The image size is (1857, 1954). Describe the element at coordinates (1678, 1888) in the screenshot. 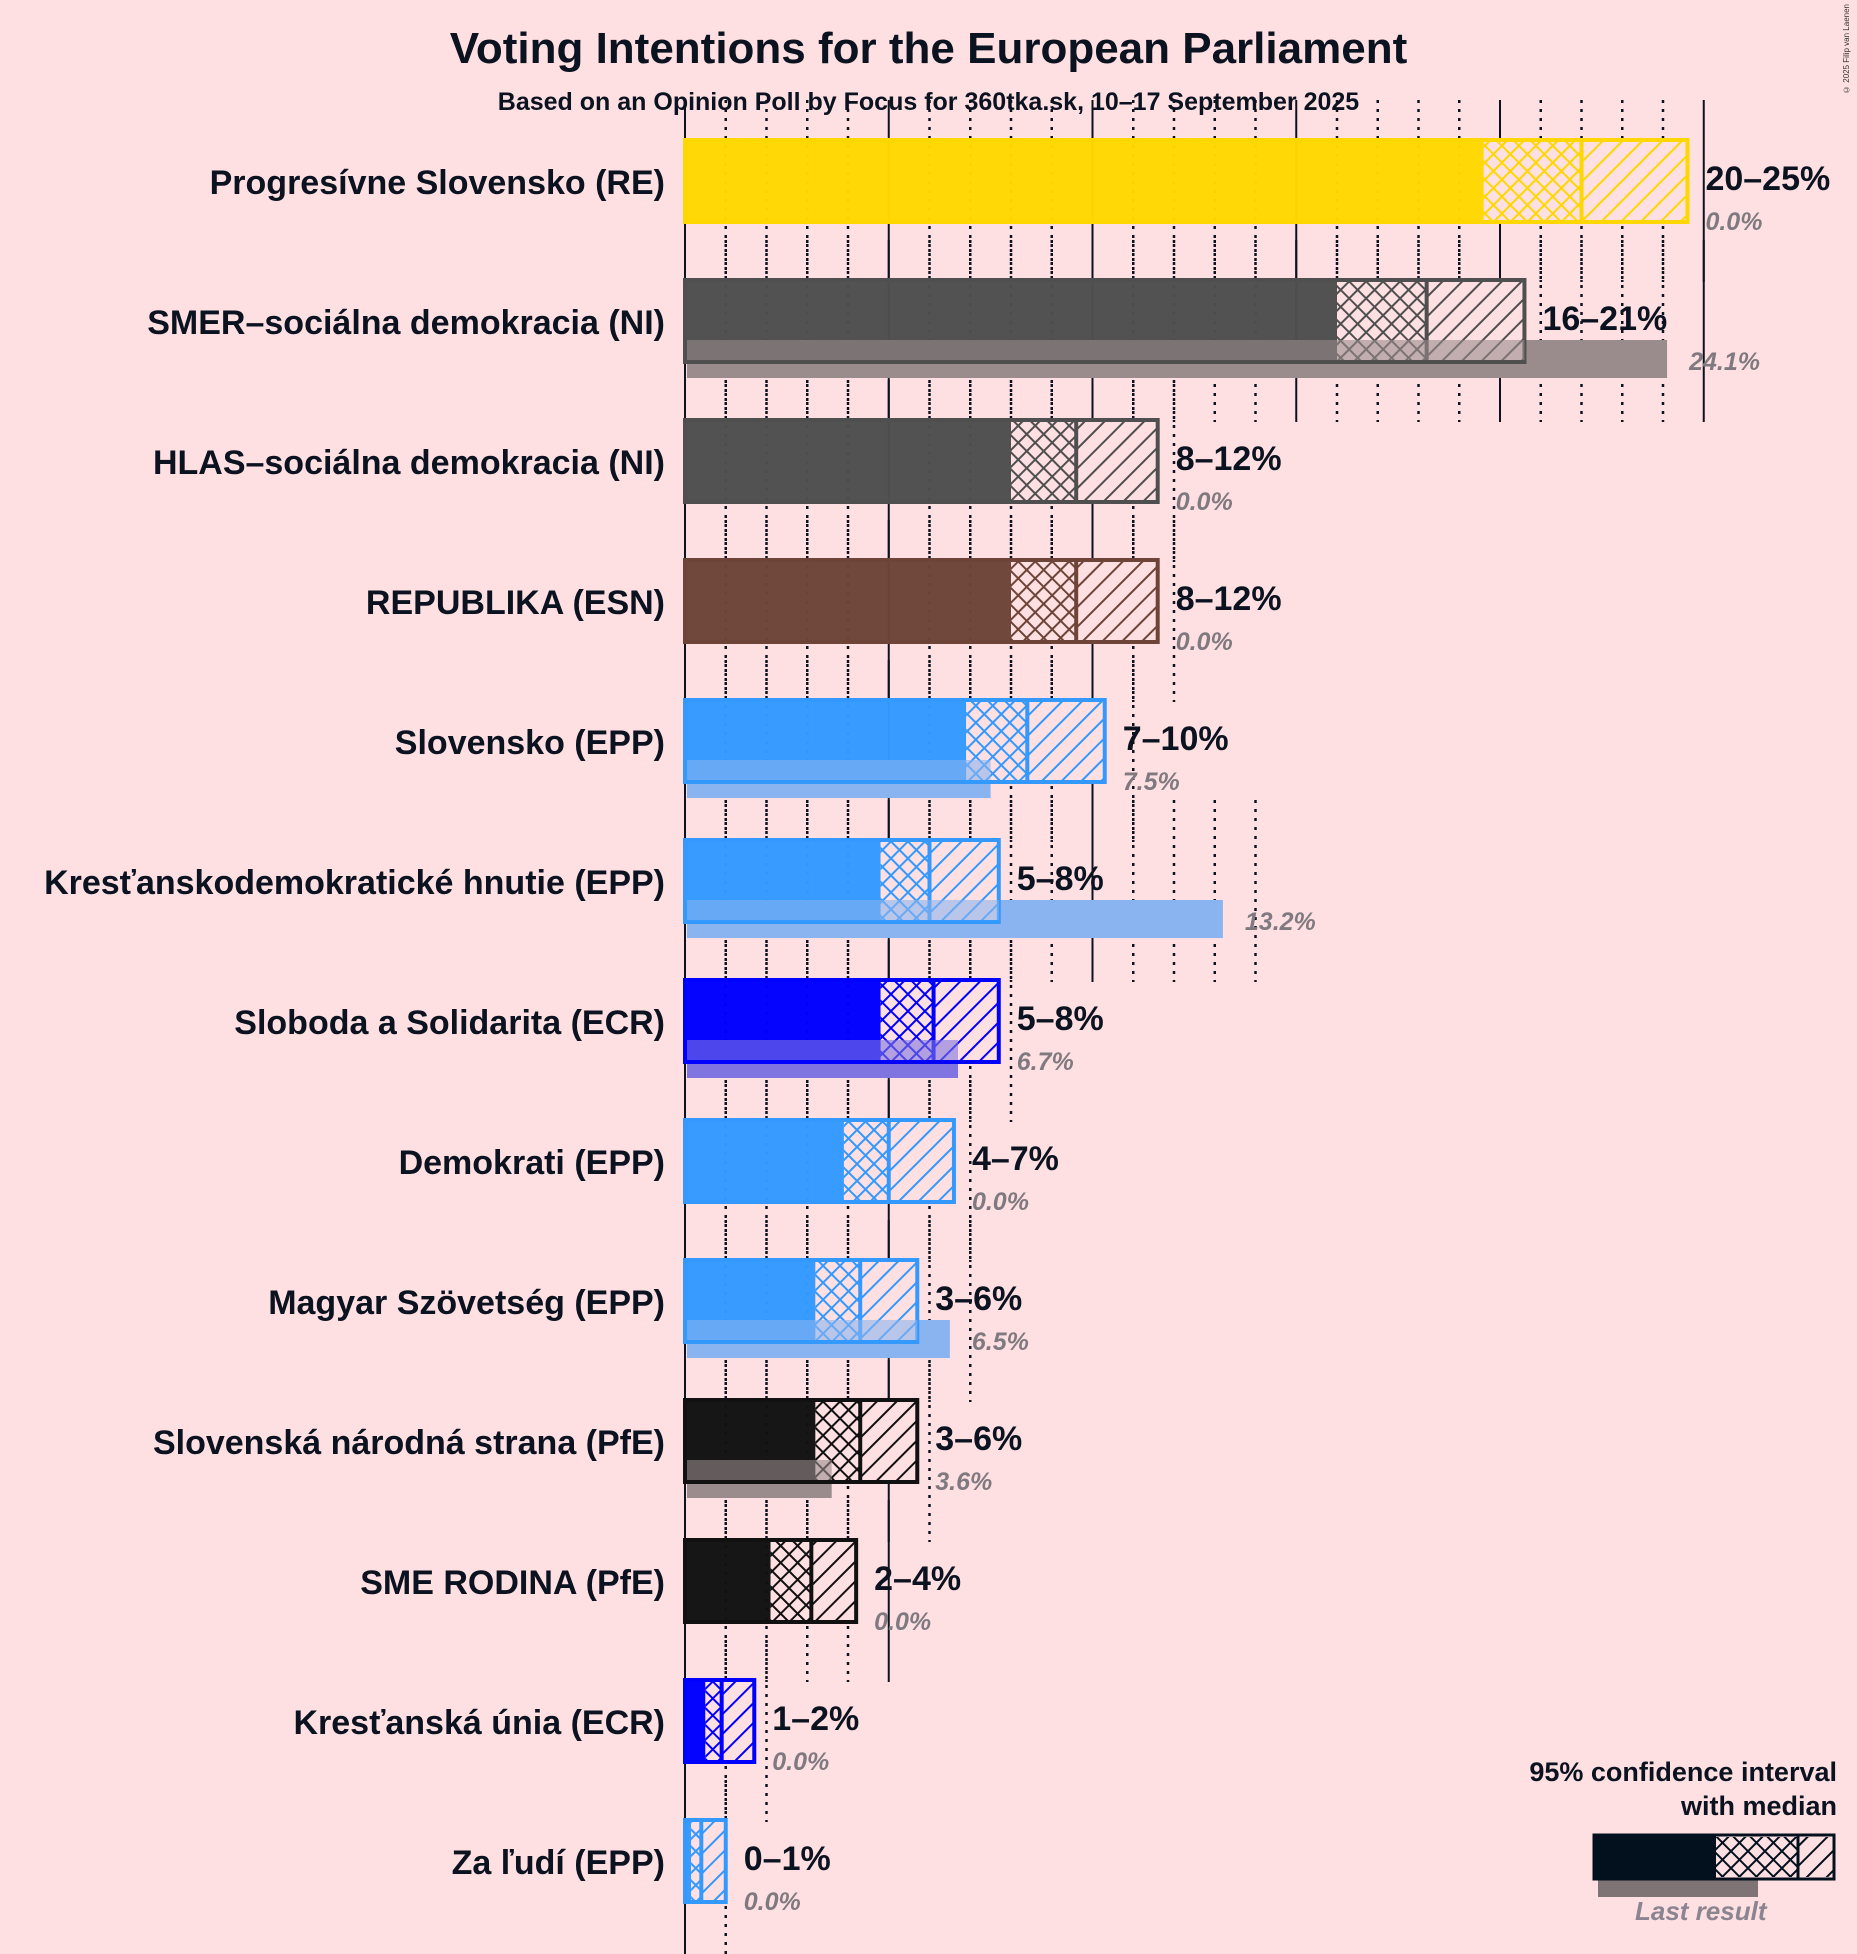

I see `legend-last-result-swatch` at that location.